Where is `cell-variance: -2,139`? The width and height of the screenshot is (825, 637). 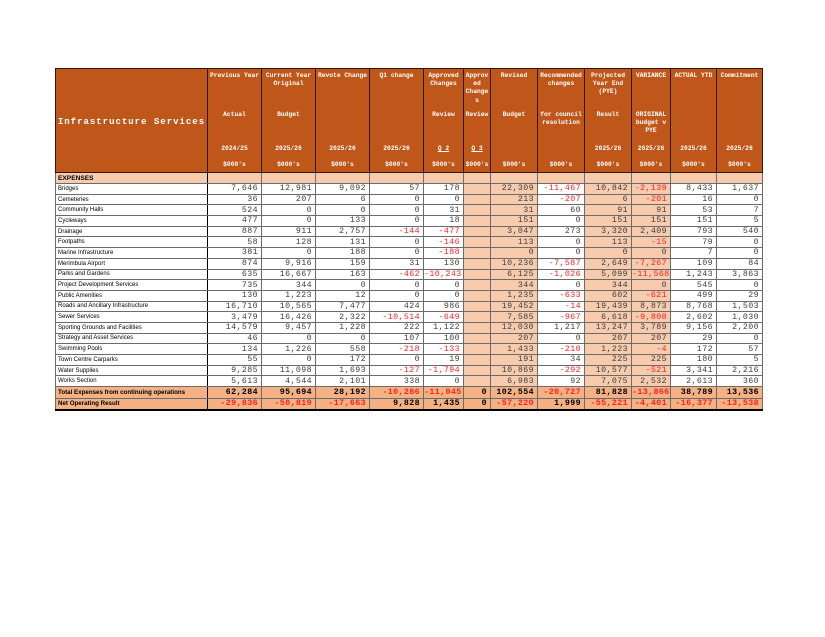
cell-variance: -2,139 is located at coordinates (651, 189).